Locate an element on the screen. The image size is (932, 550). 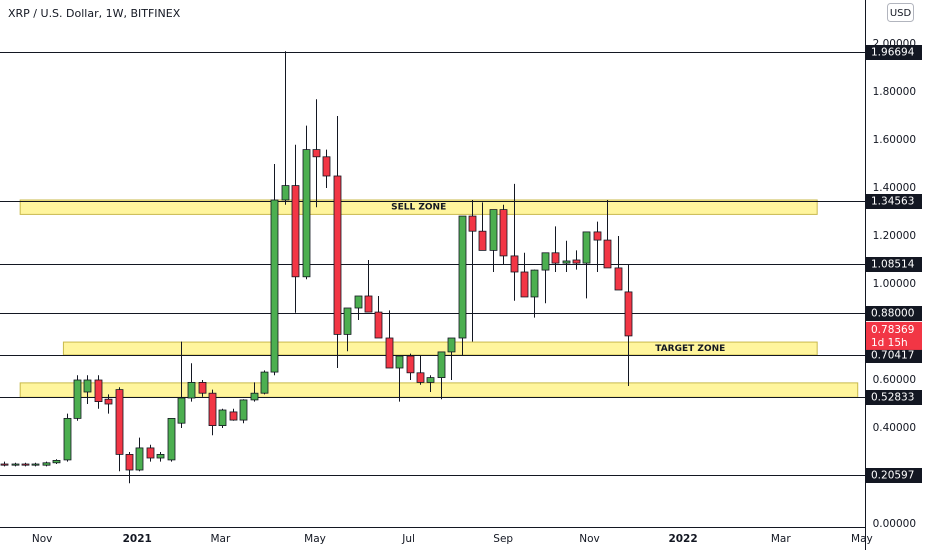
level-label: 0.52833 is located at coordinates (892, 398).